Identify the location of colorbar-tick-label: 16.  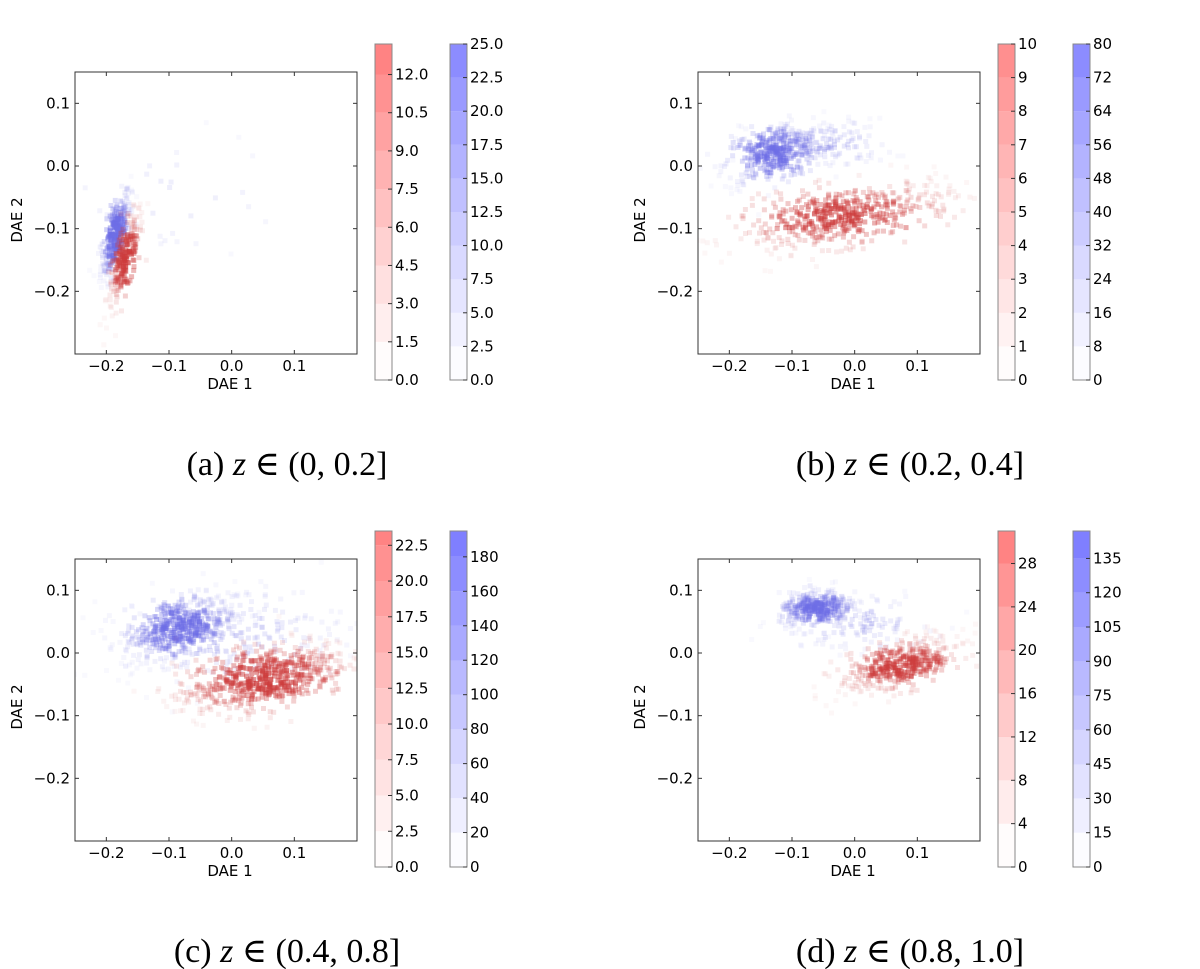
(1027, 694).